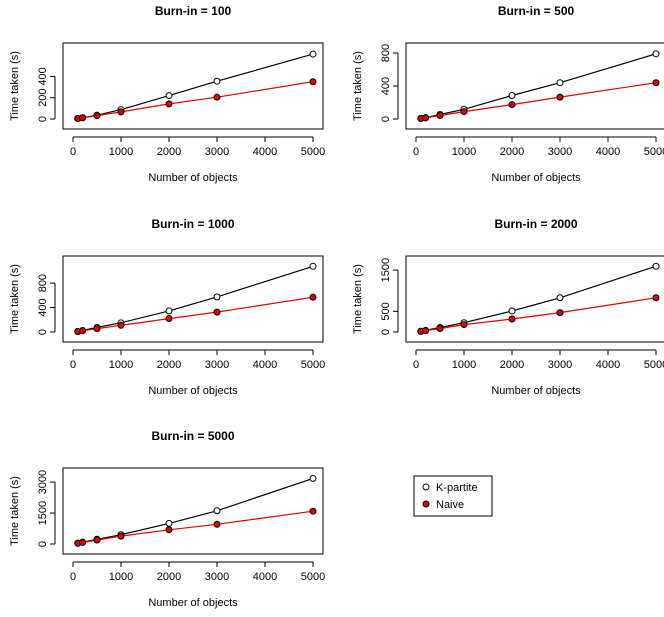 This screenshot has width=664, height=617. What do you see at coordinates (386, 311) in the screenshot?
I see `y-tick-label: 500` at bounding box center [386, 311].